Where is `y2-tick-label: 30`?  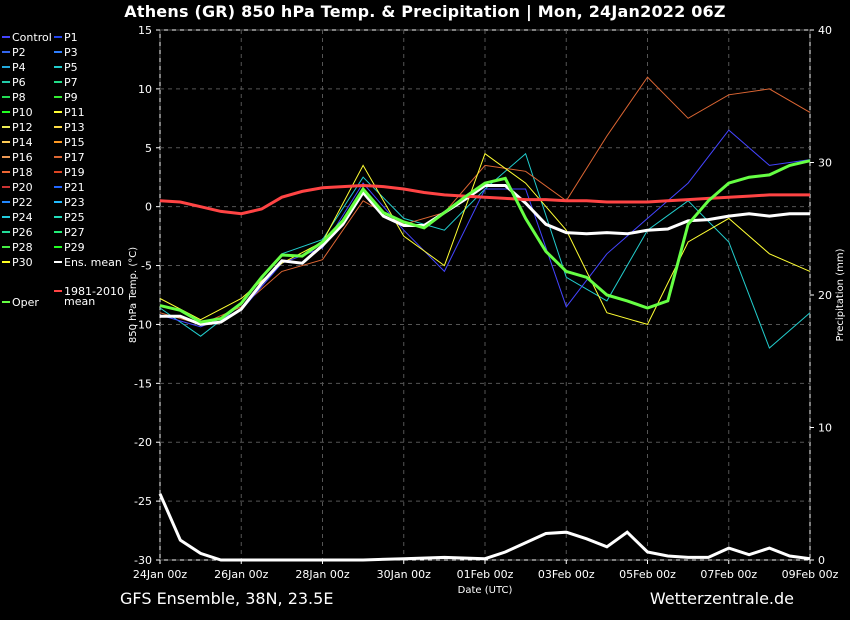 y2-tick-label: 30 is located at coordinates (825, 163).